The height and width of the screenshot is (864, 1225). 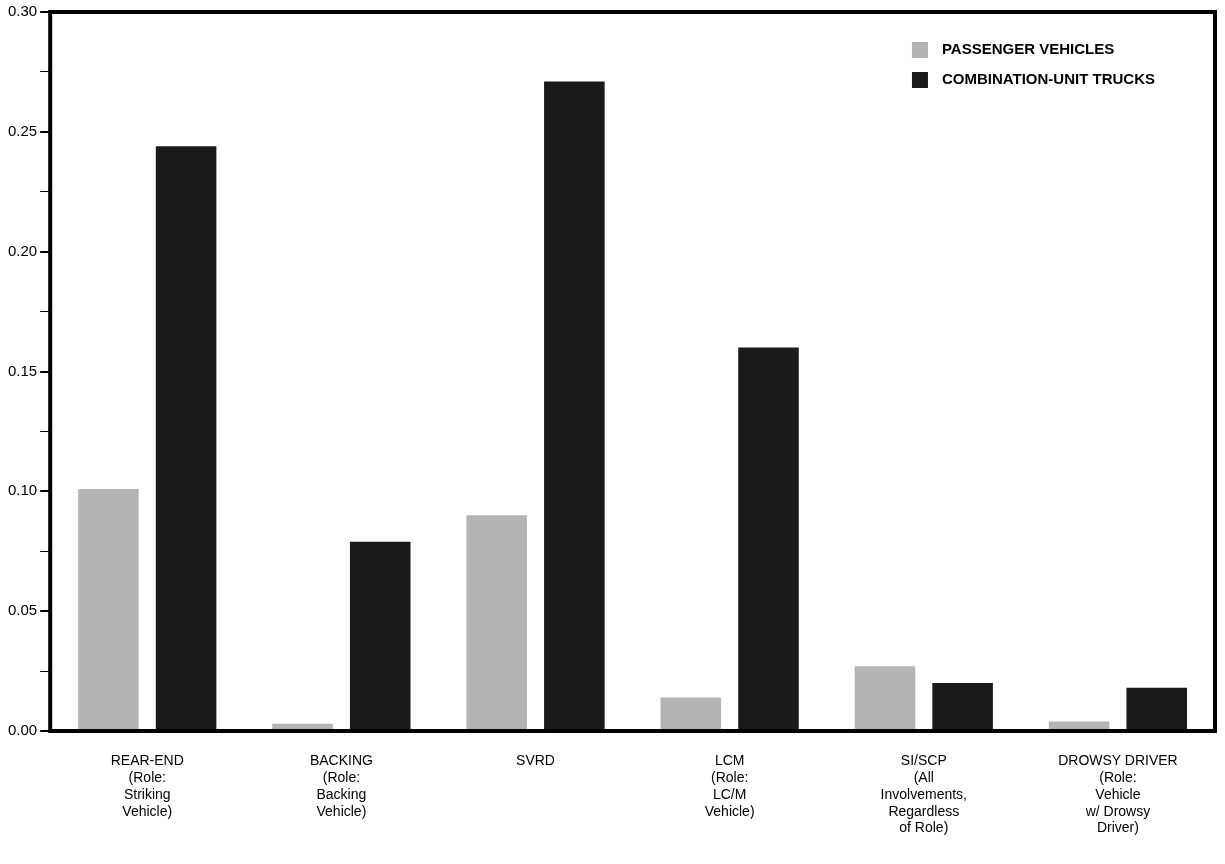 What do you see at coordinates (22, 730) in the screenshot?
I see `y-tick-label: 0.00` at bounding box center [22, 730].